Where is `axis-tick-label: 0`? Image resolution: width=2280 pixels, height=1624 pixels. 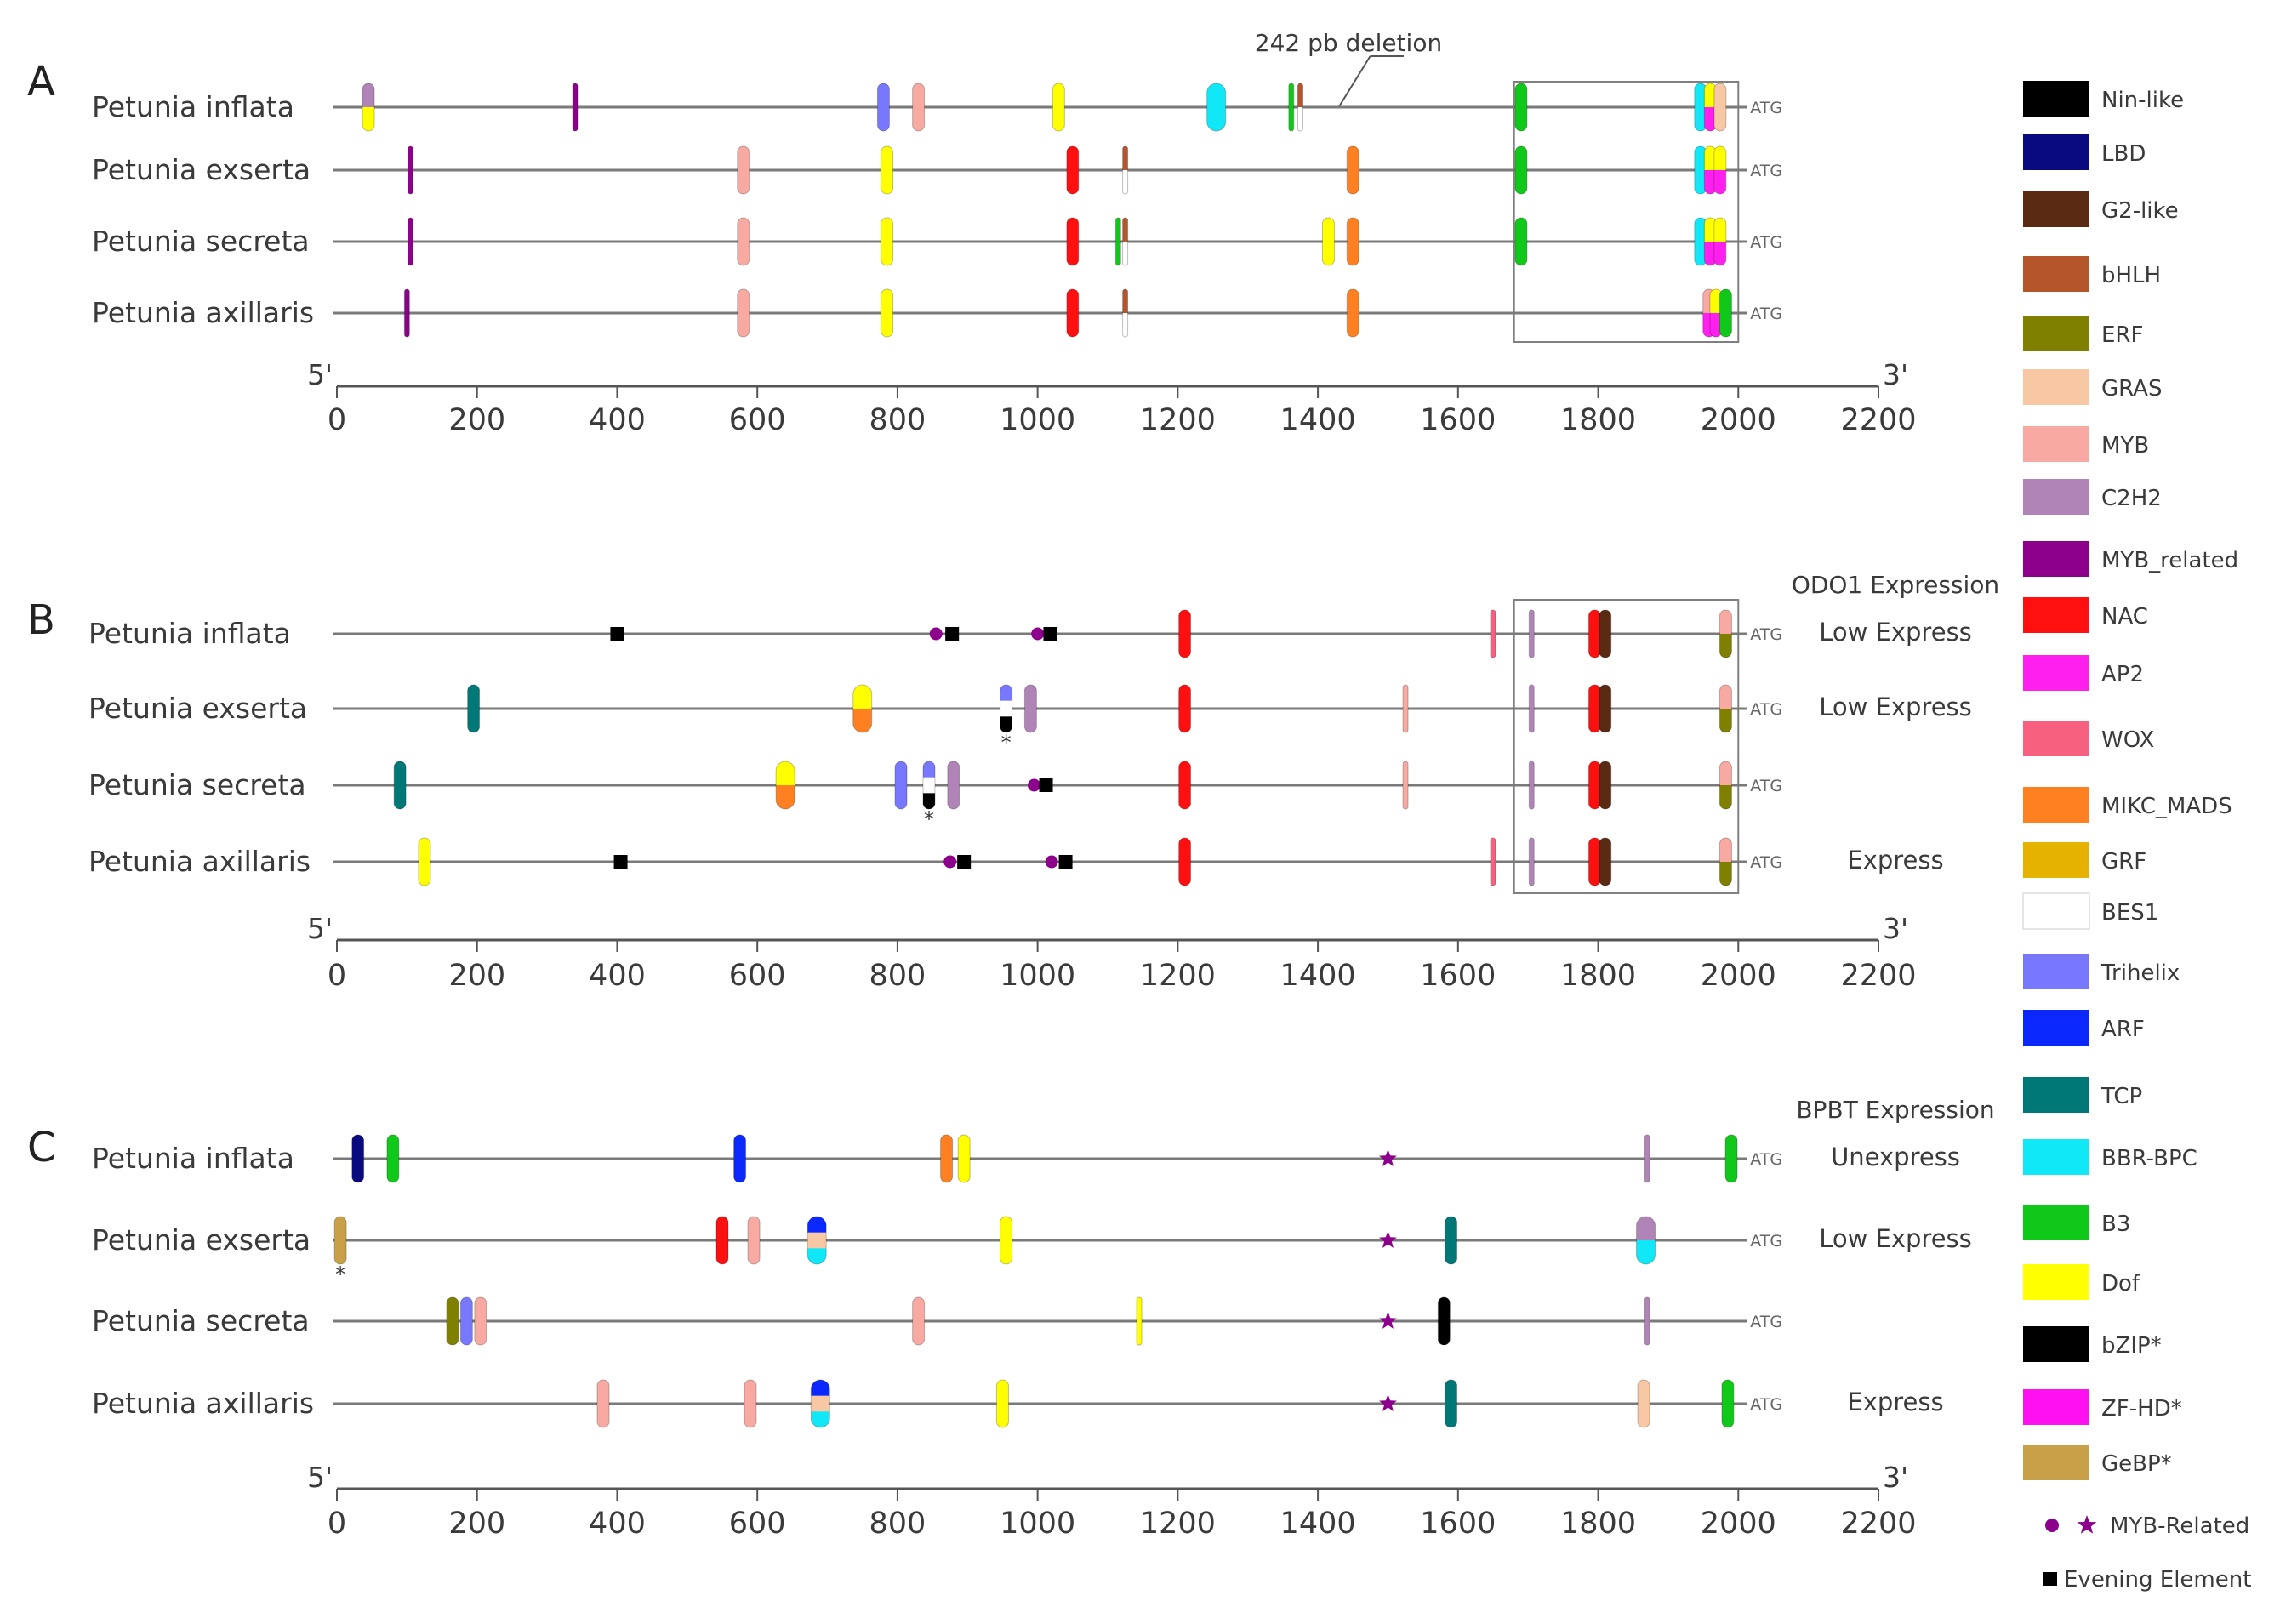 axis-tick-label: 0 is located at coordinates (337, 420).